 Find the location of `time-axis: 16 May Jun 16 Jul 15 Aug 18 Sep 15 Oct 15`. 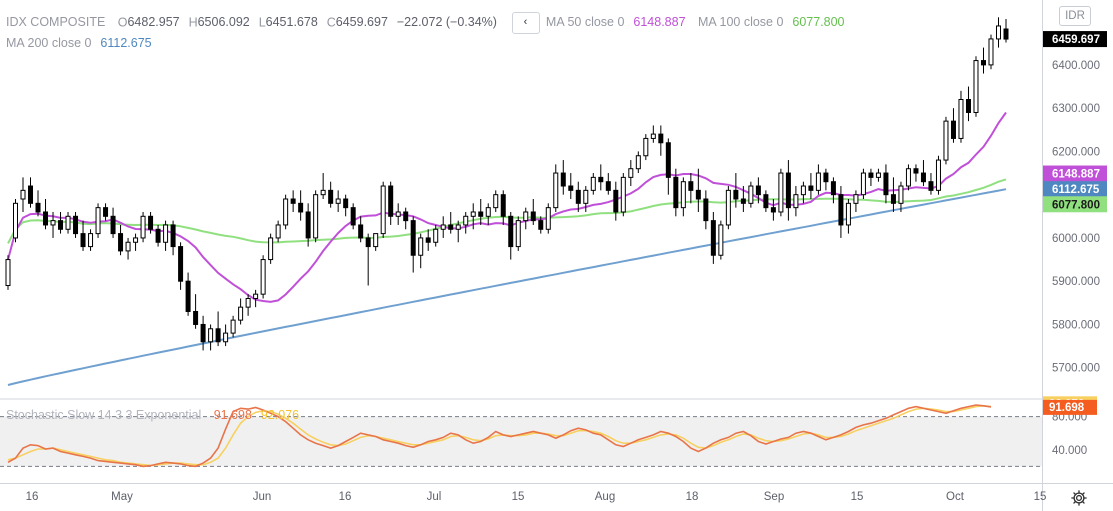

time-axis: 16 May Jun 16 Jul 15 Aug 18 Sep 15 Oct 15 is located at coordinates (536, 497).